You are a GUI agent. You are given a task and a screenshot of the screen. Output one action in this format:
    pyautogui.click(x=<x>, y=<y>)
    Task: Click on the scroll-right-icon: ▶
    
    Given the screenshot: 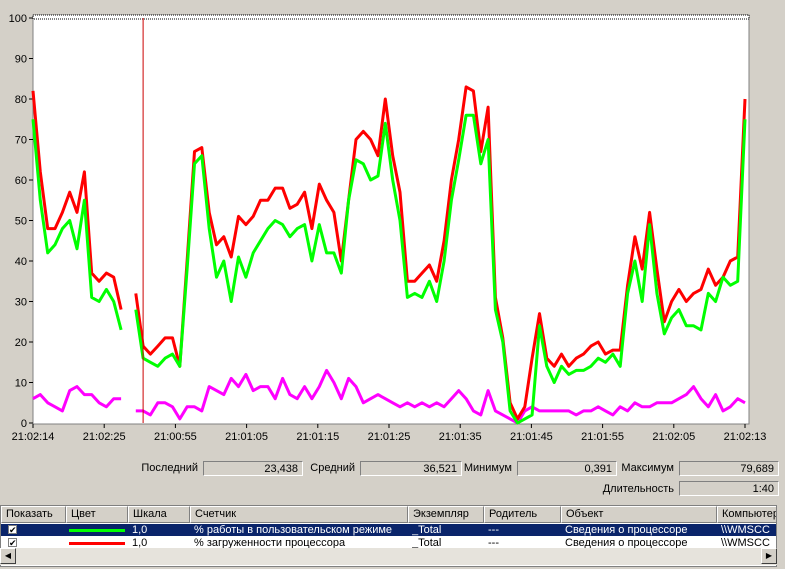 What is the action you would take?
    pyautogui.click(x=769, y=556)
    